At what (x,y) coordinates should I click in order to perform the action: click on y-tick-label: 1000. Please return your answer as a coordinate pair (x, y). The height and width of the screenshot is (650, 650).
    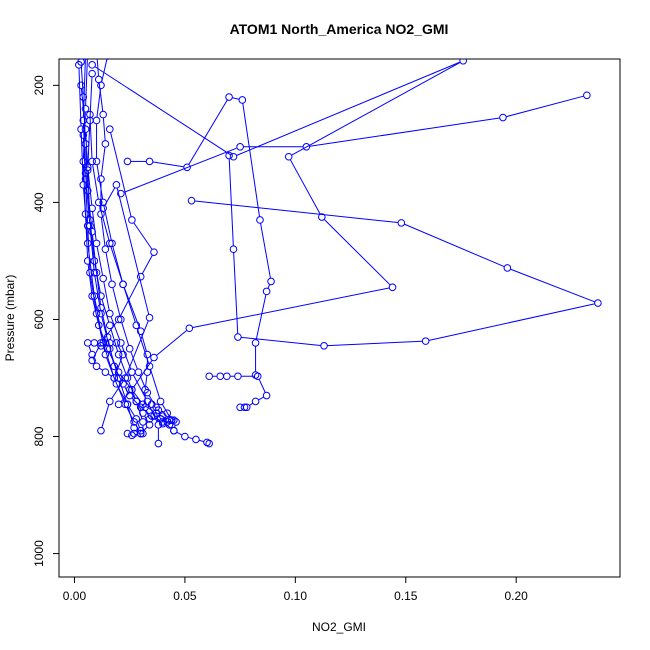
    Looking at the image, I should click on (39, 553).